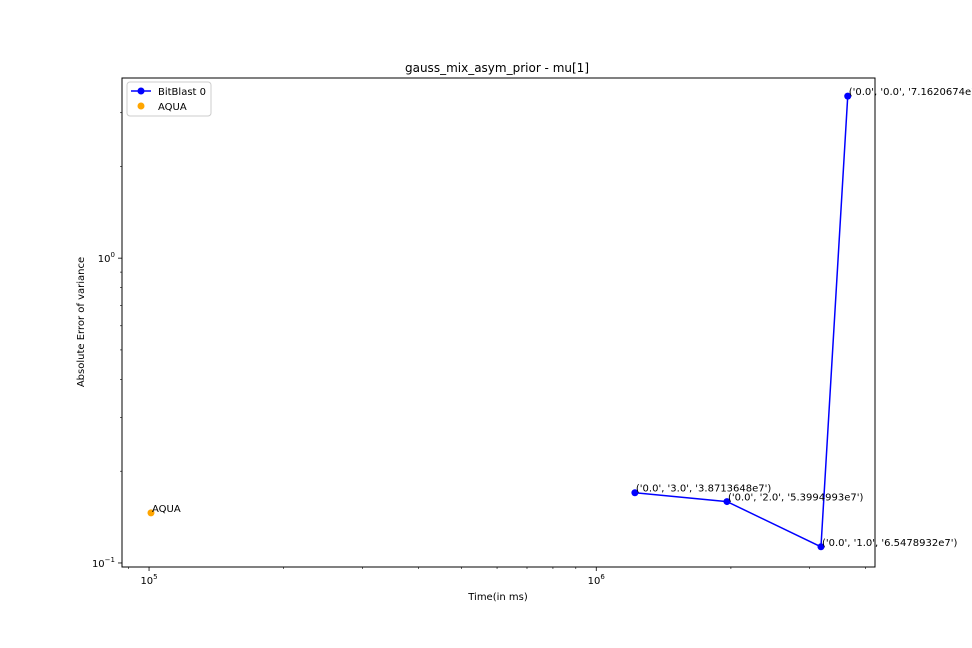 This screenshot has width=972, height=648. What do you see at coordinates (103, 563) in the screenshot?
I see `y-tick-label: 10⁻¹` at bounding box center [103, 563].